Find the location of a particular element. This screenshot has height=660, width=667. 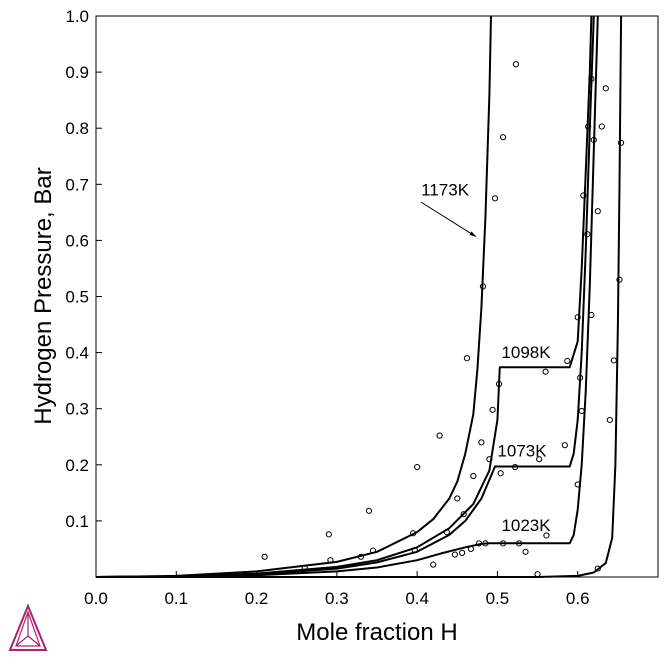

x-tick-label: 0.2 is located at coordinates (257, 598).